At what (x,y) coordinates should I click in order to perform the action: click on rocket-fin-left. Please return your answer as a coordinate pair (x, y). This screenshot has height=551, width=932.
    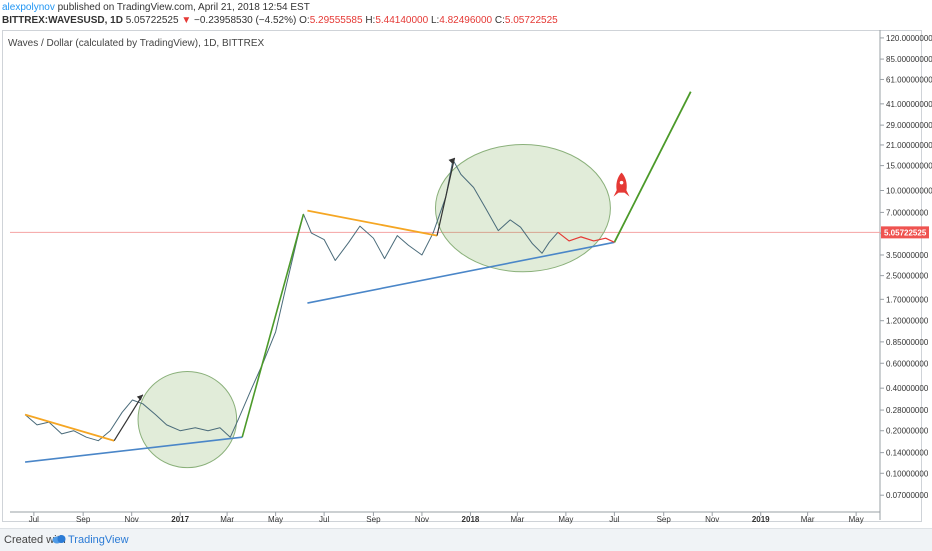
    Looking at the image, I should click on (616, 193).